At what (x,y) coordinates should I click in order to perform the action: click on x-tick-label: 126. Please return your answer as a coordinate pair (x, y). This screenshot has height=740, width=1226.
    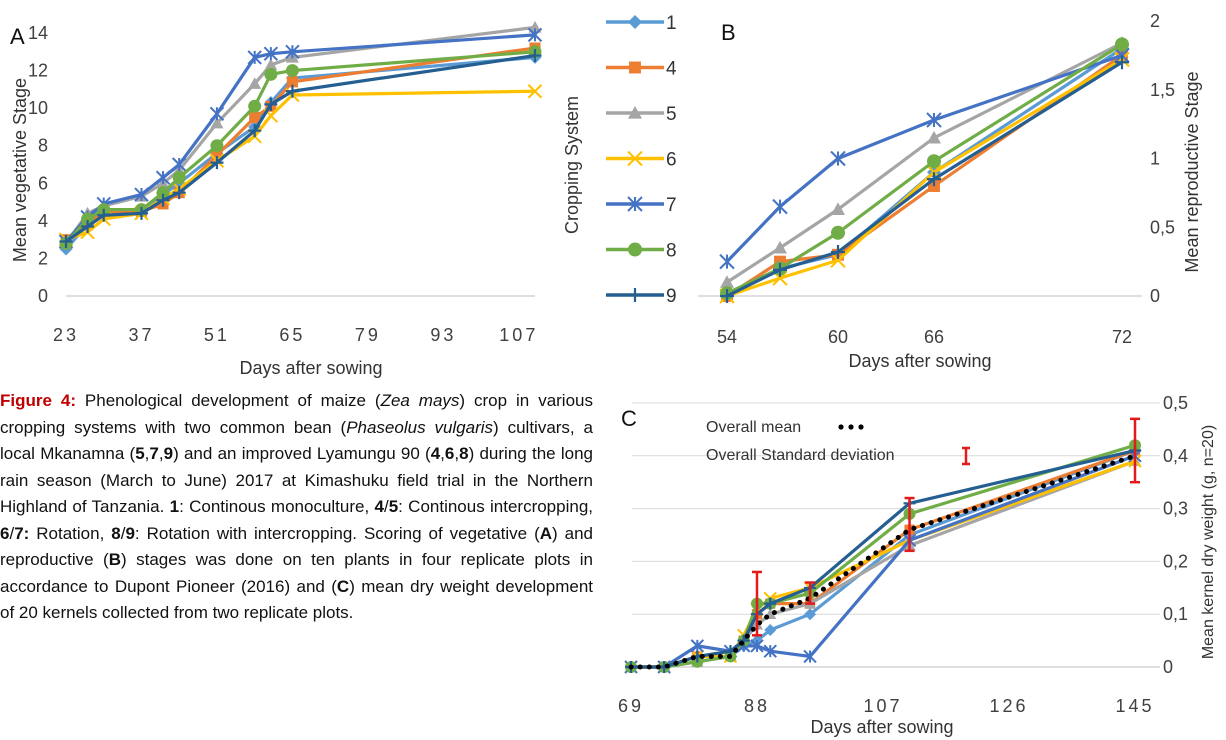
    Looking at the image, I should click on (1008, 706).